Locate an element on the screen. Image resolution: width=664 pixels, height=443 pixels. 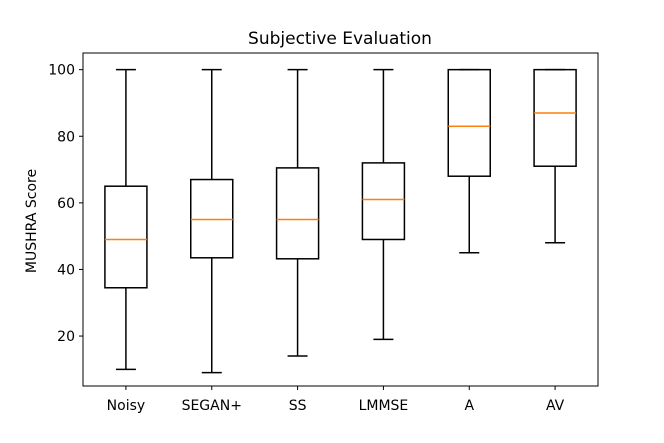
y-tick-label: 100 is located at coordinates (61, 71).